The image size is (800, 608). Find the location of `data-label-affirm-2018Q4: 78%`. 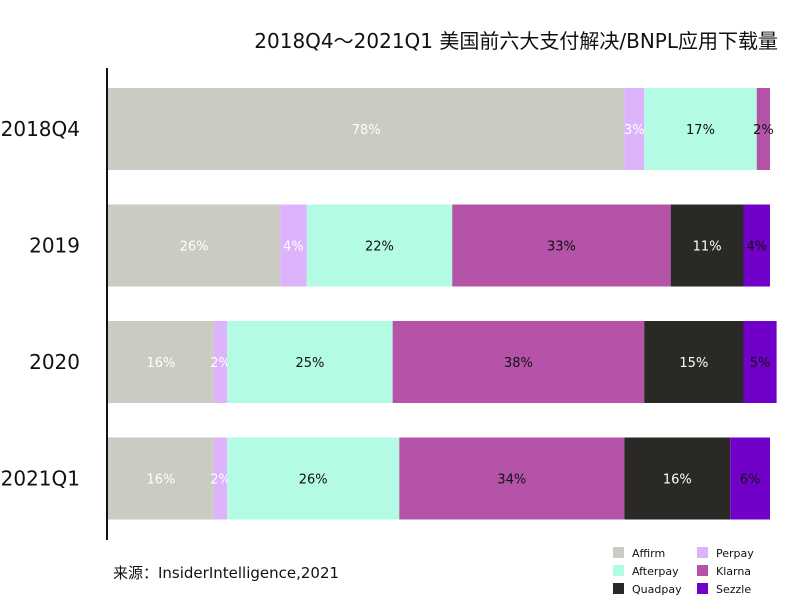

data-label-affirm-2018Q4: 78% is located at coordinates (366, 130).